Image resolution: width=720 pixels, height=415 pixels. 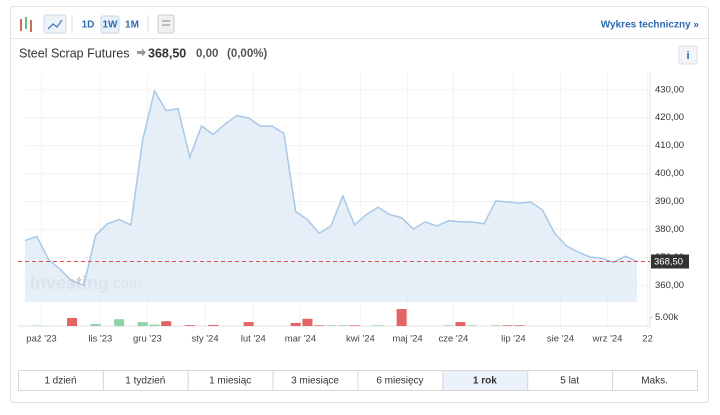 What do you see at coordinates (88, 25) in the screenshot?
I see `interval-button: 1D` at bounding box center [88, 25].